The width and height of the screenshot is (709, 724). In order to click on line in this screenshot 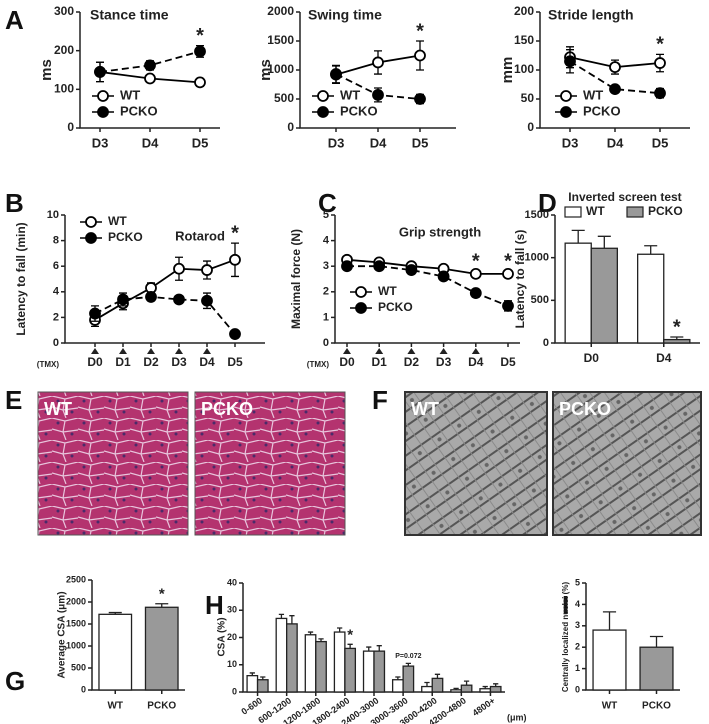, I will do `click(165, 289)`.